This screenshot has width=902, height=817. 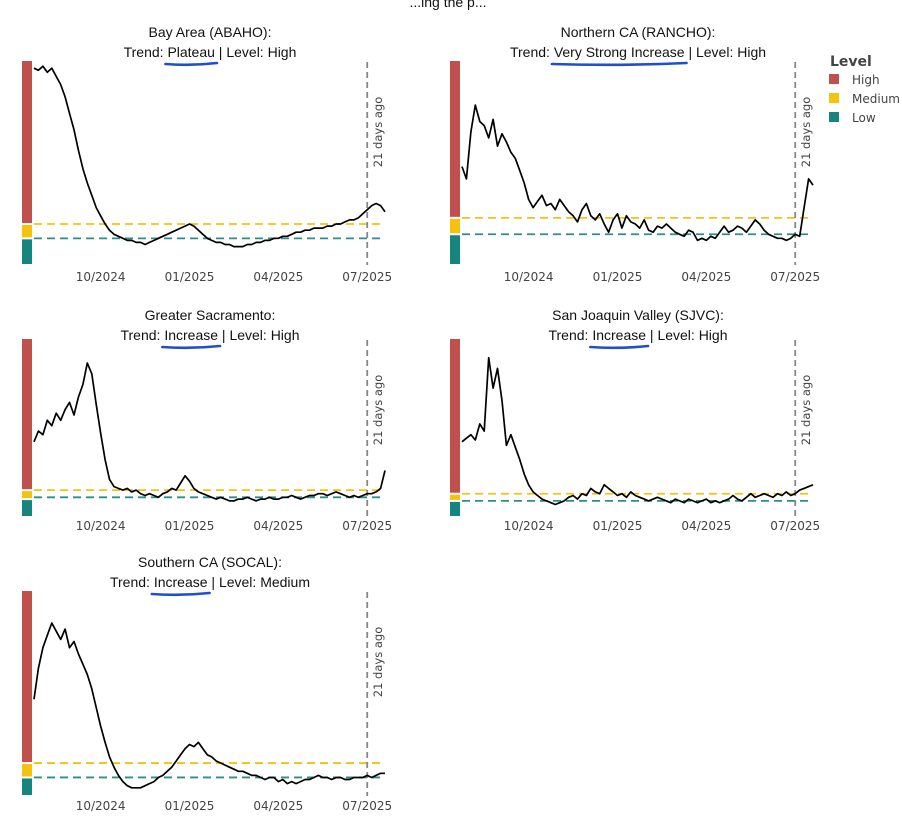 I want to click on level-legend: Level High Medium Low, so click(x=864, y=89).